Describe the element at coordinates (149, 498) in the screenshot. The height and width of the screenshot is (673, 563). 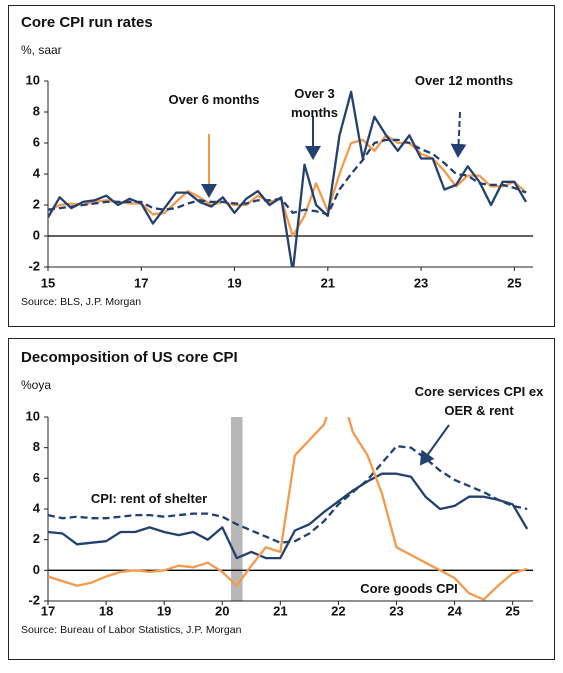
I see `series-label: CPI: rent of shelter` at that location.